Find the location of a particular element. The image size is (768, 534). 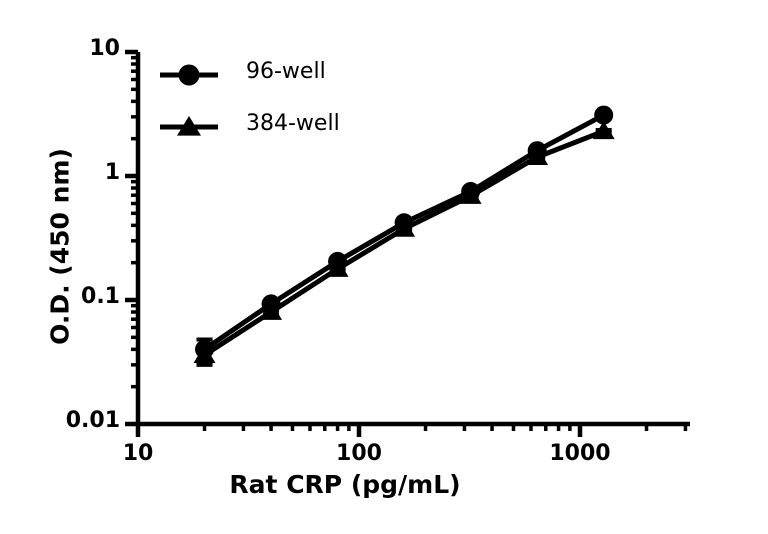

legend-marker-circle is located at coordinates (189, 75).